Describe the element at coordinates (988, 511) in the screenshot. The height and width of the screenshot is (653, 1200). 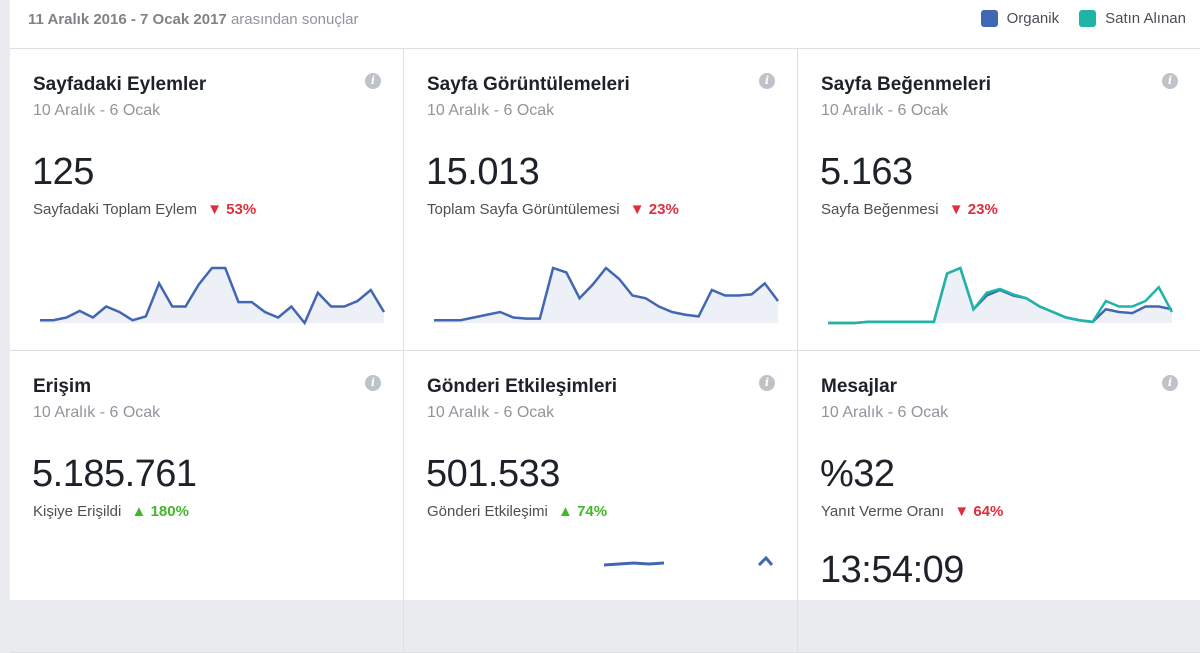
I see `delta-value: 64%` at that location.